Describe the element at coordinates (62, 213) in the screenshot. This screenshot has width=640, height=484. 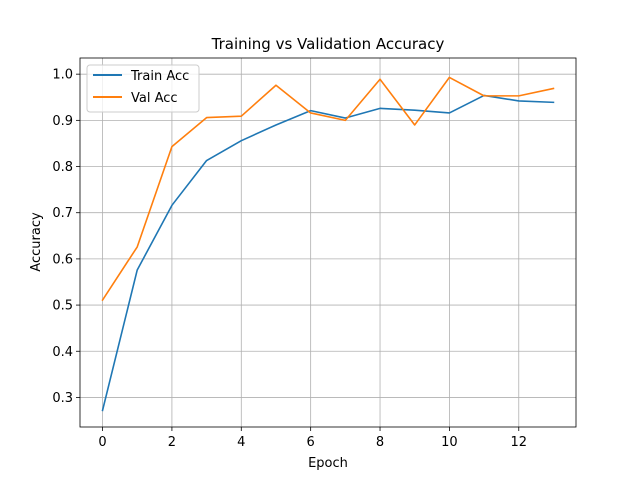
I see `y-tick-label: 0.7` at that location.